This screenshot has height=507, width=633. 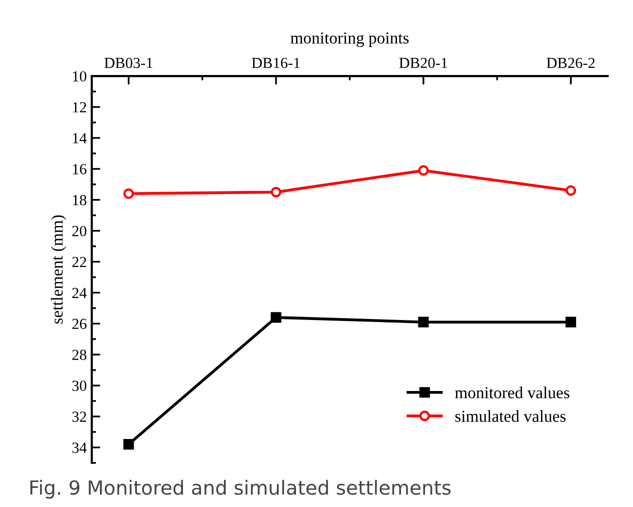 What do you see at coordinates (79, 262) in the screenshot?
I see `y-tick-label: 22` at bounding box center [79, 262].